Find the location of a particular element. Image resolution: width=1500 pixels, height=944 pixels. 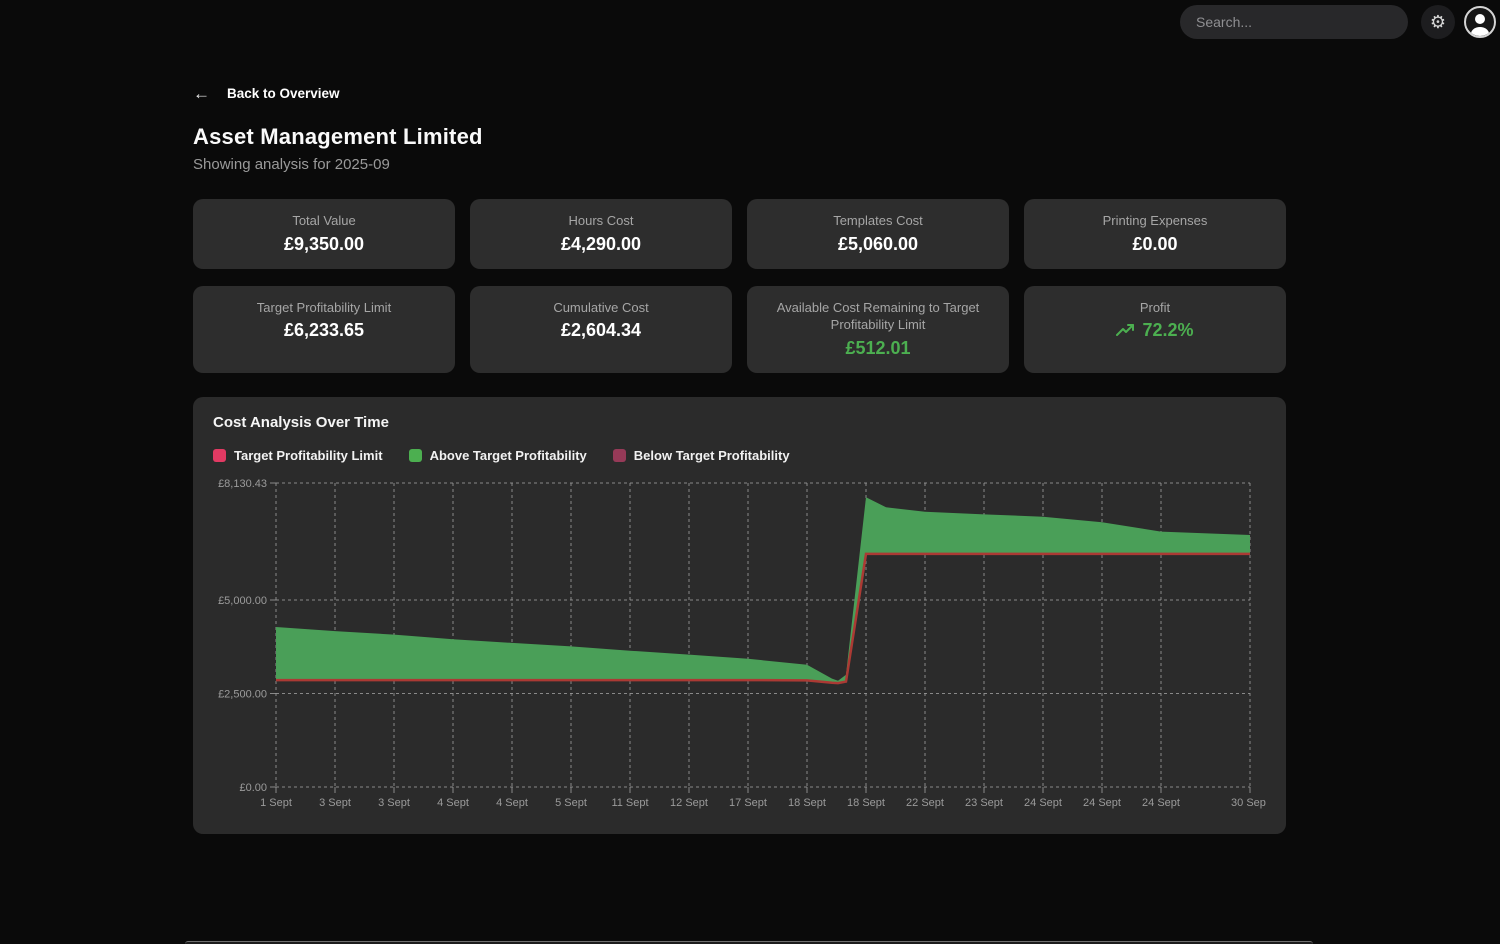

svg-text: 12 Sept is located at coordinates (689, 803).